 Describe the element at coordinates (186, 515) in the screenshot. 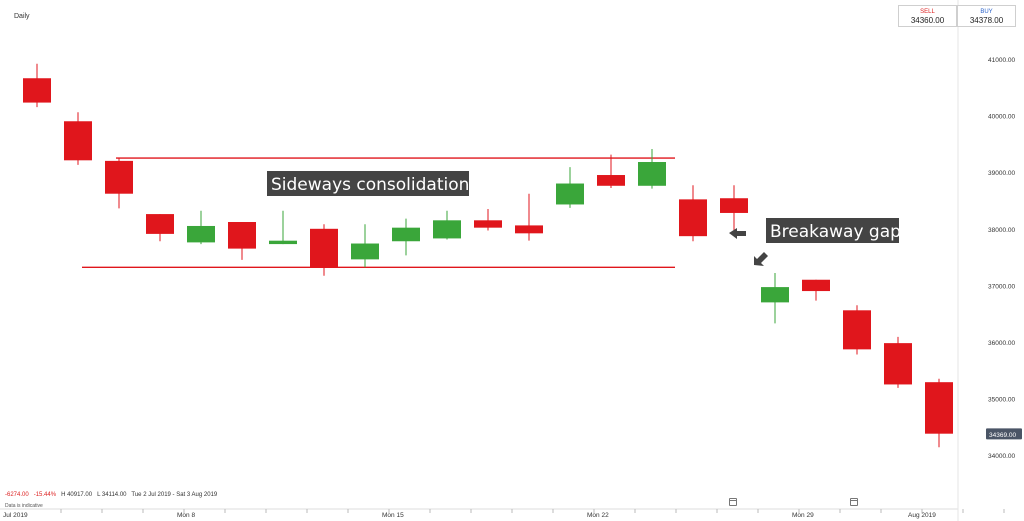

I see `x-tick-label: Mon 8` at that location.